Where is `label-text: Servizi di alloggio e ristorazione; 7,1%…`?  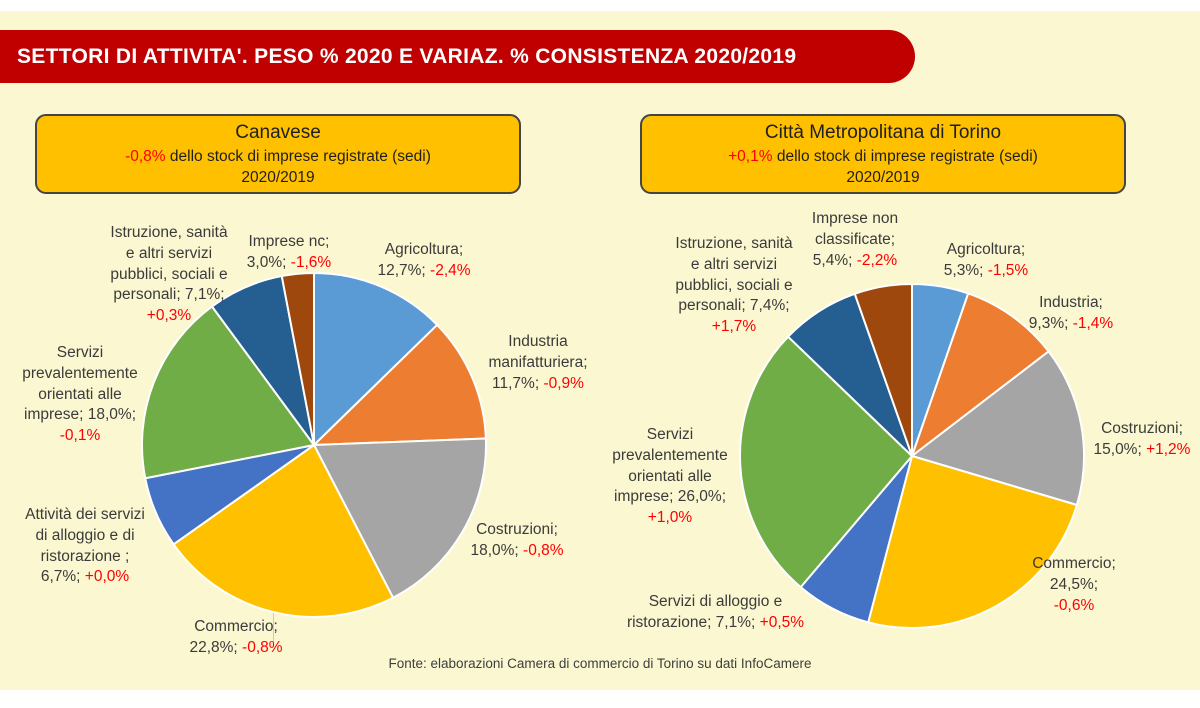
label-text: Servizi di alloggio e ristorazione; 7,1%… is located at coordinates (704, 612).